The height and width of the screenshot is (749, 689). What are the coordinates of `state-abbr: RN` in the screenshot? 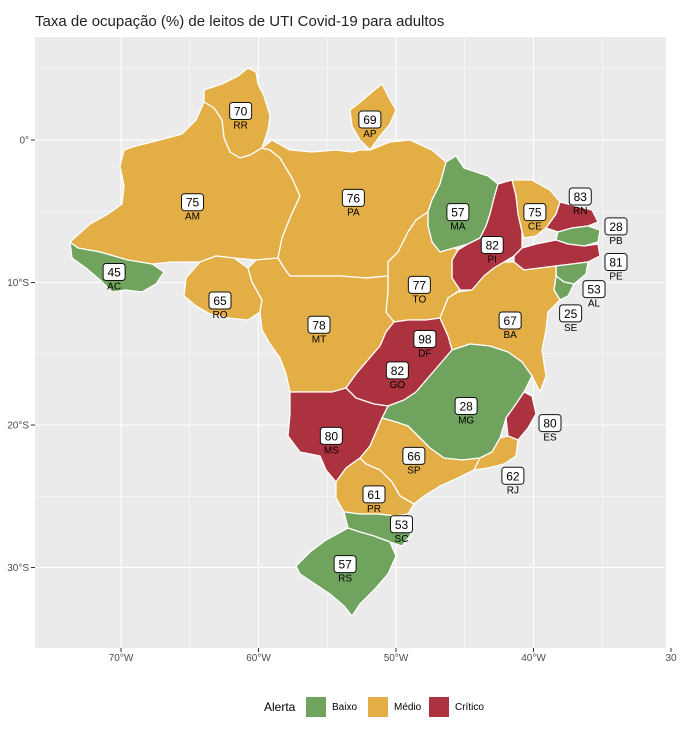 It's located at (580, 211).